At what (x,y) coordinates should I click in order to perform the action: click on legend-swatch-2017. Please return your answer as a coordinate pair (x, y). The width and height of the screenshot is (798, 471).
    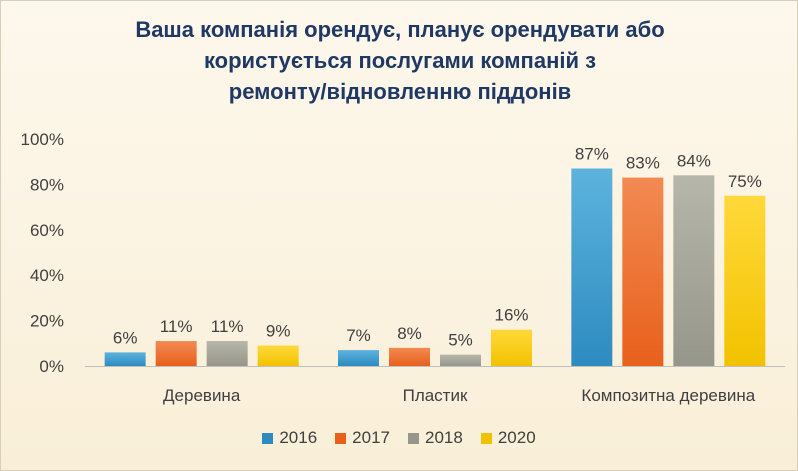
    Looking at the image, I should click on (341, 438).